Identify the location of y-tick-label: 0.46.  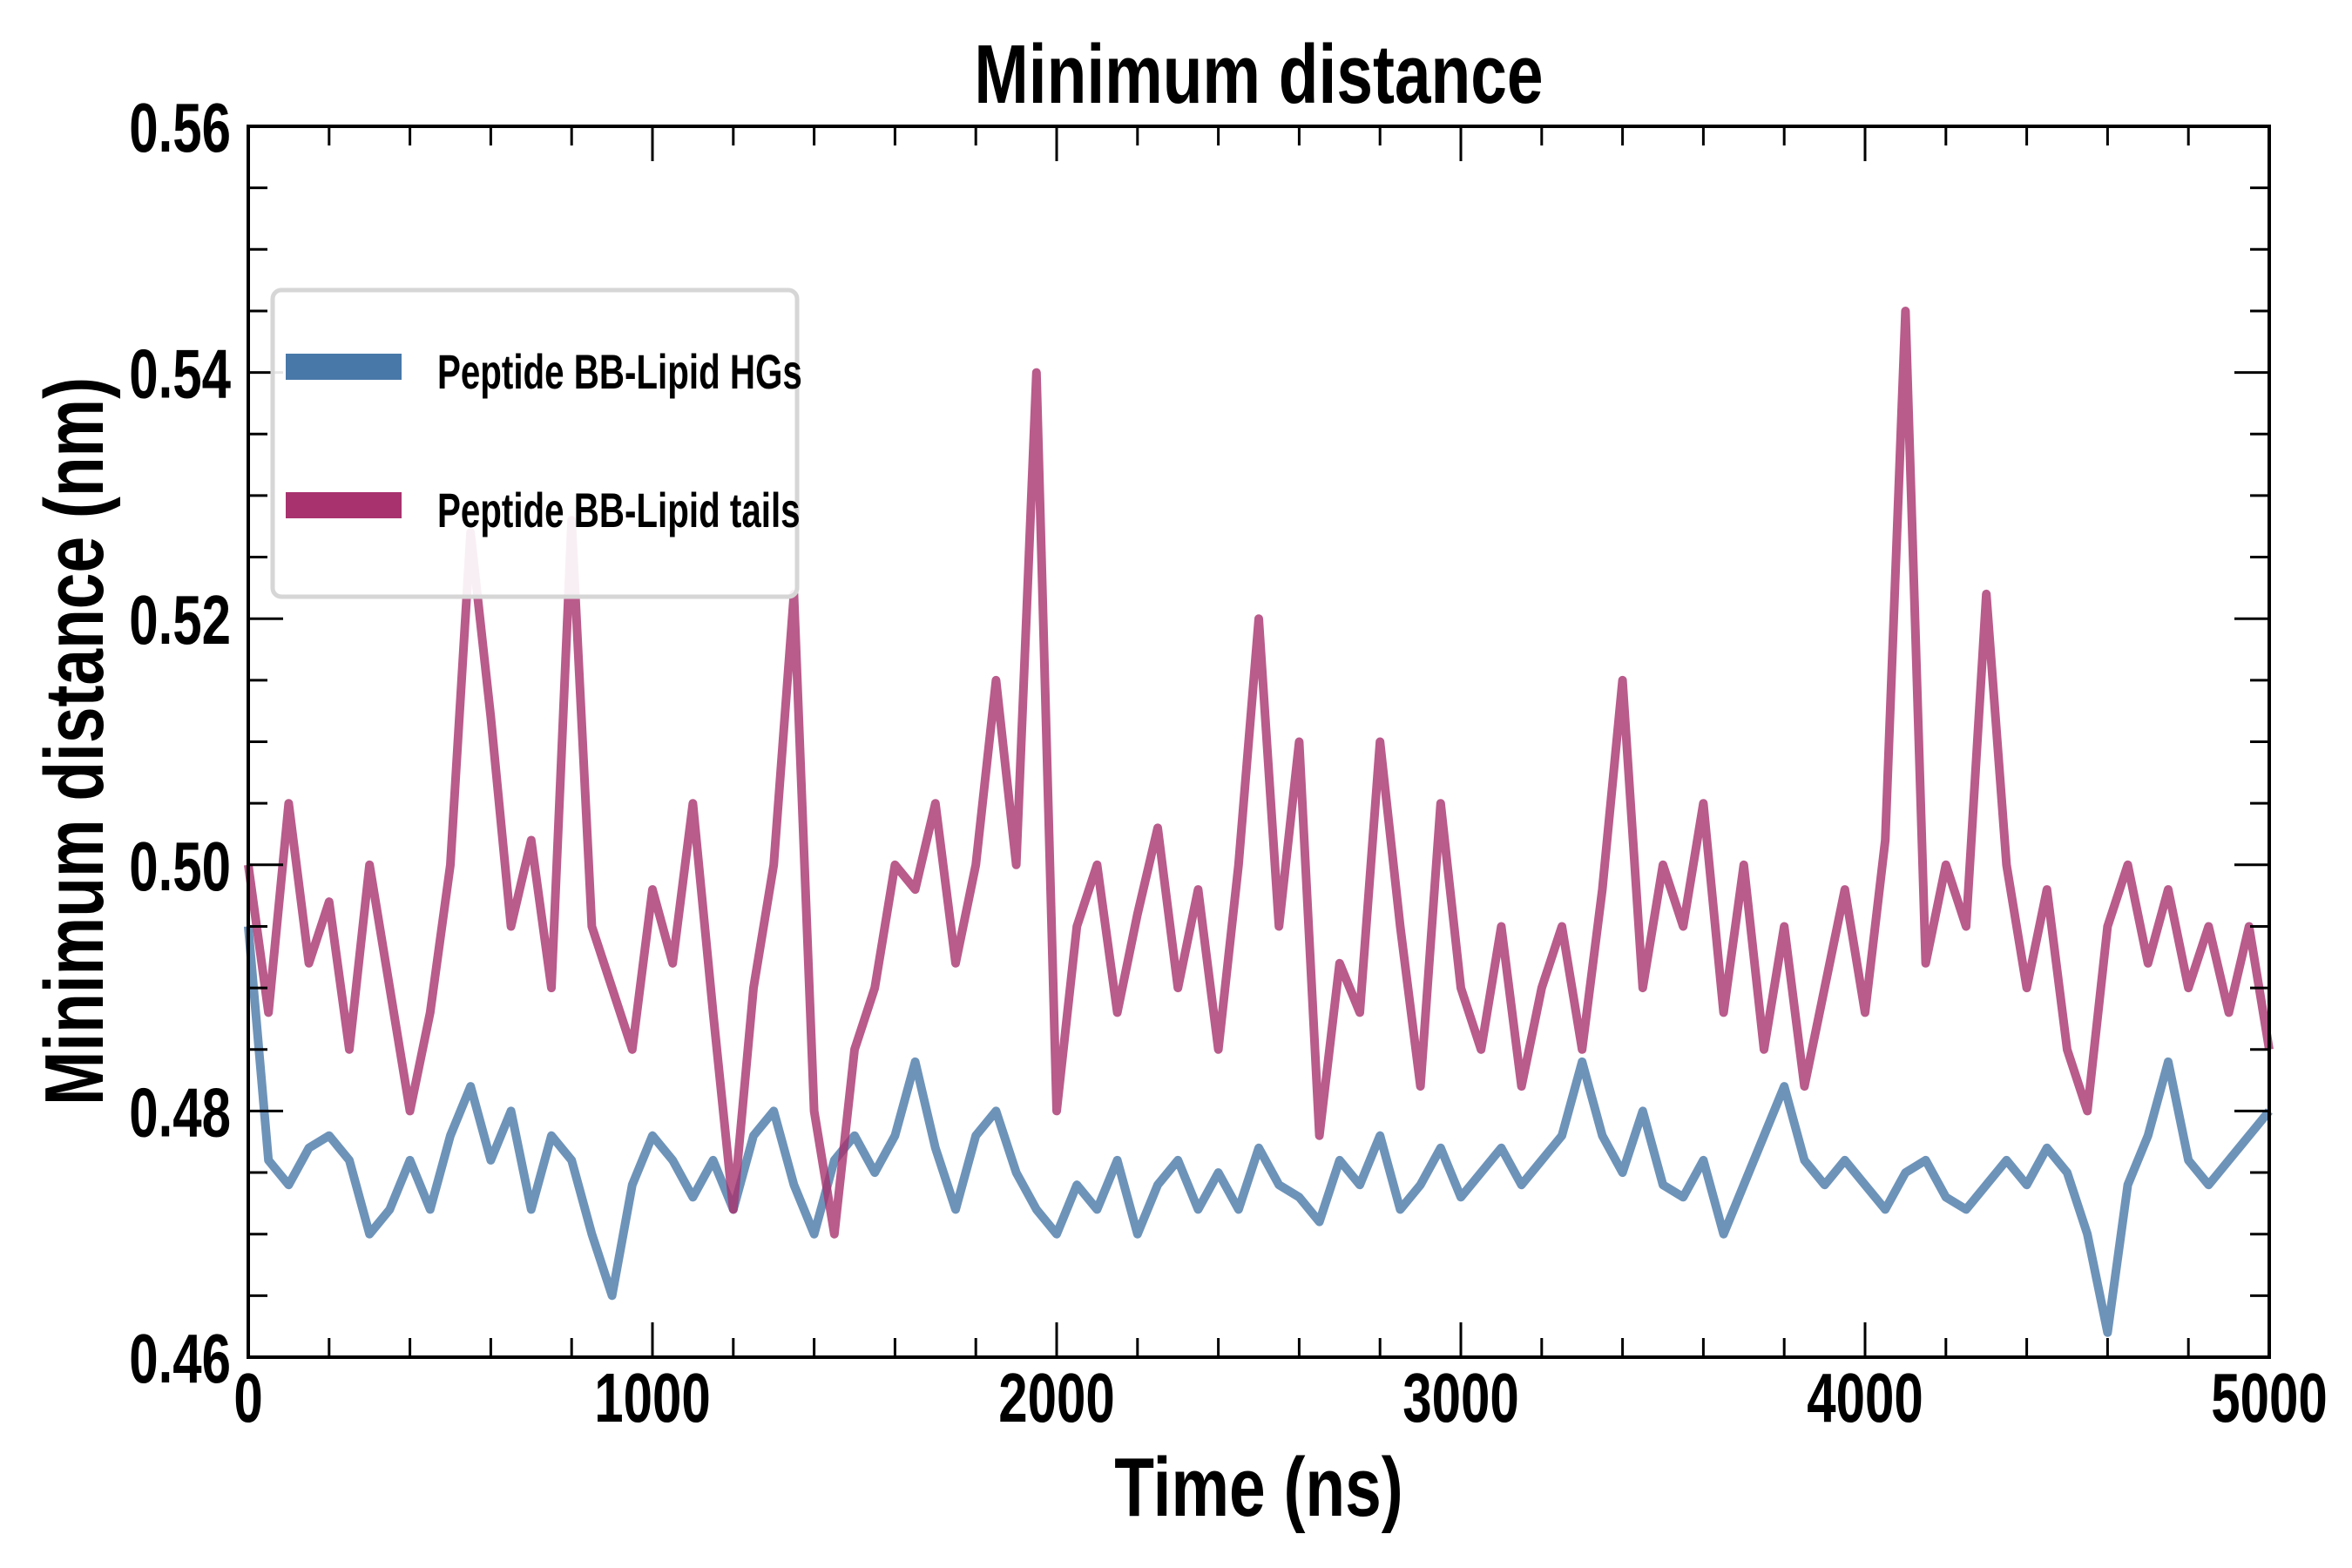
(180, 1359).